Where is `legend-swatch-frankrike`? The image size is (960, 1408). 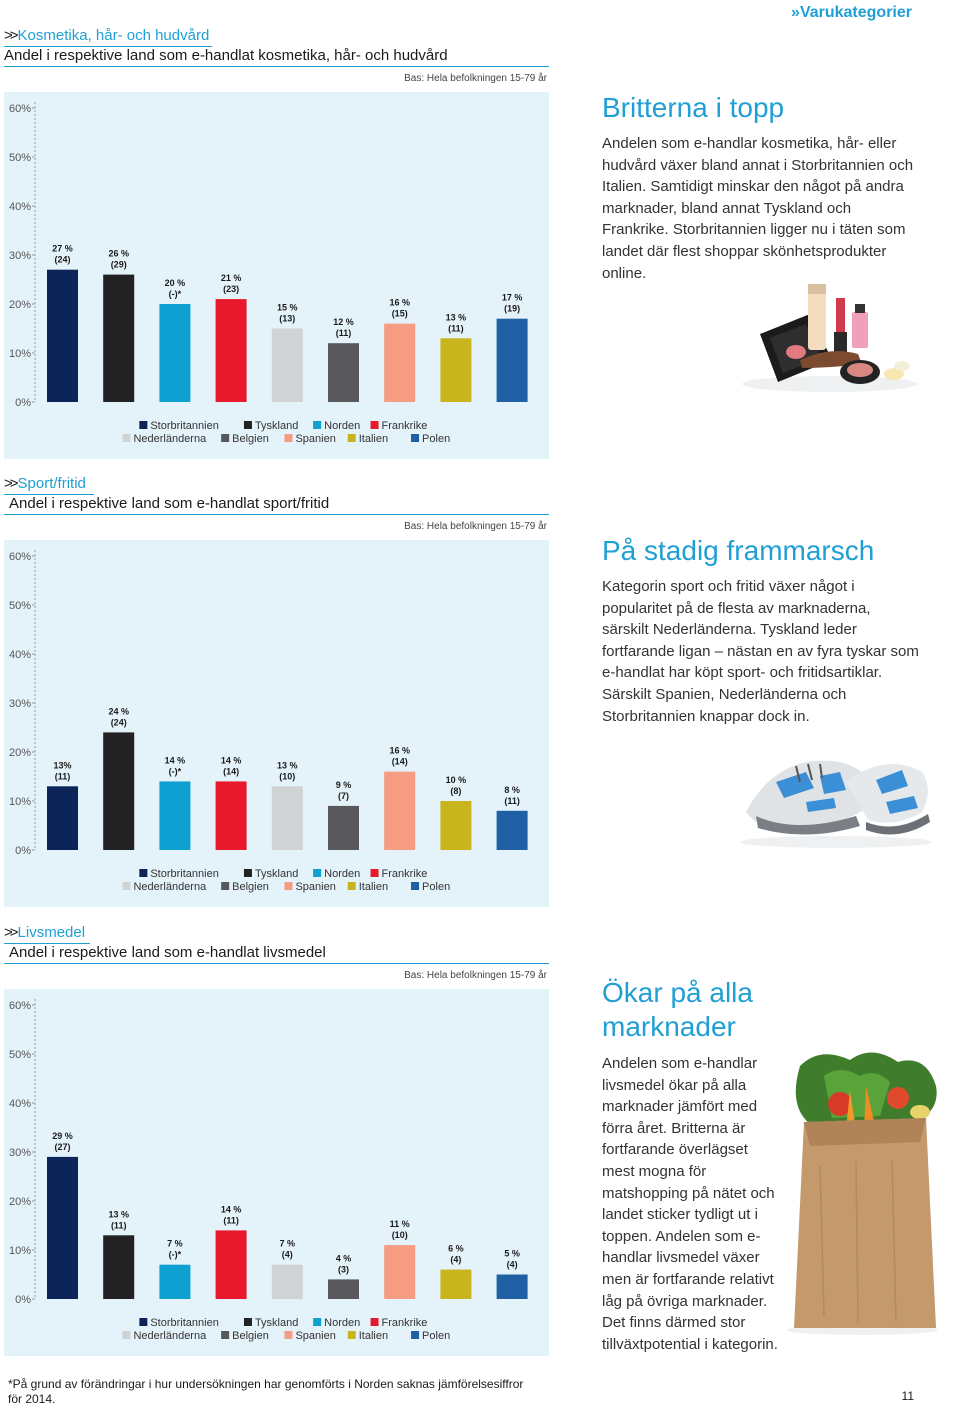 legend-swatch-frankrike is located at coordinates (374, 1322).